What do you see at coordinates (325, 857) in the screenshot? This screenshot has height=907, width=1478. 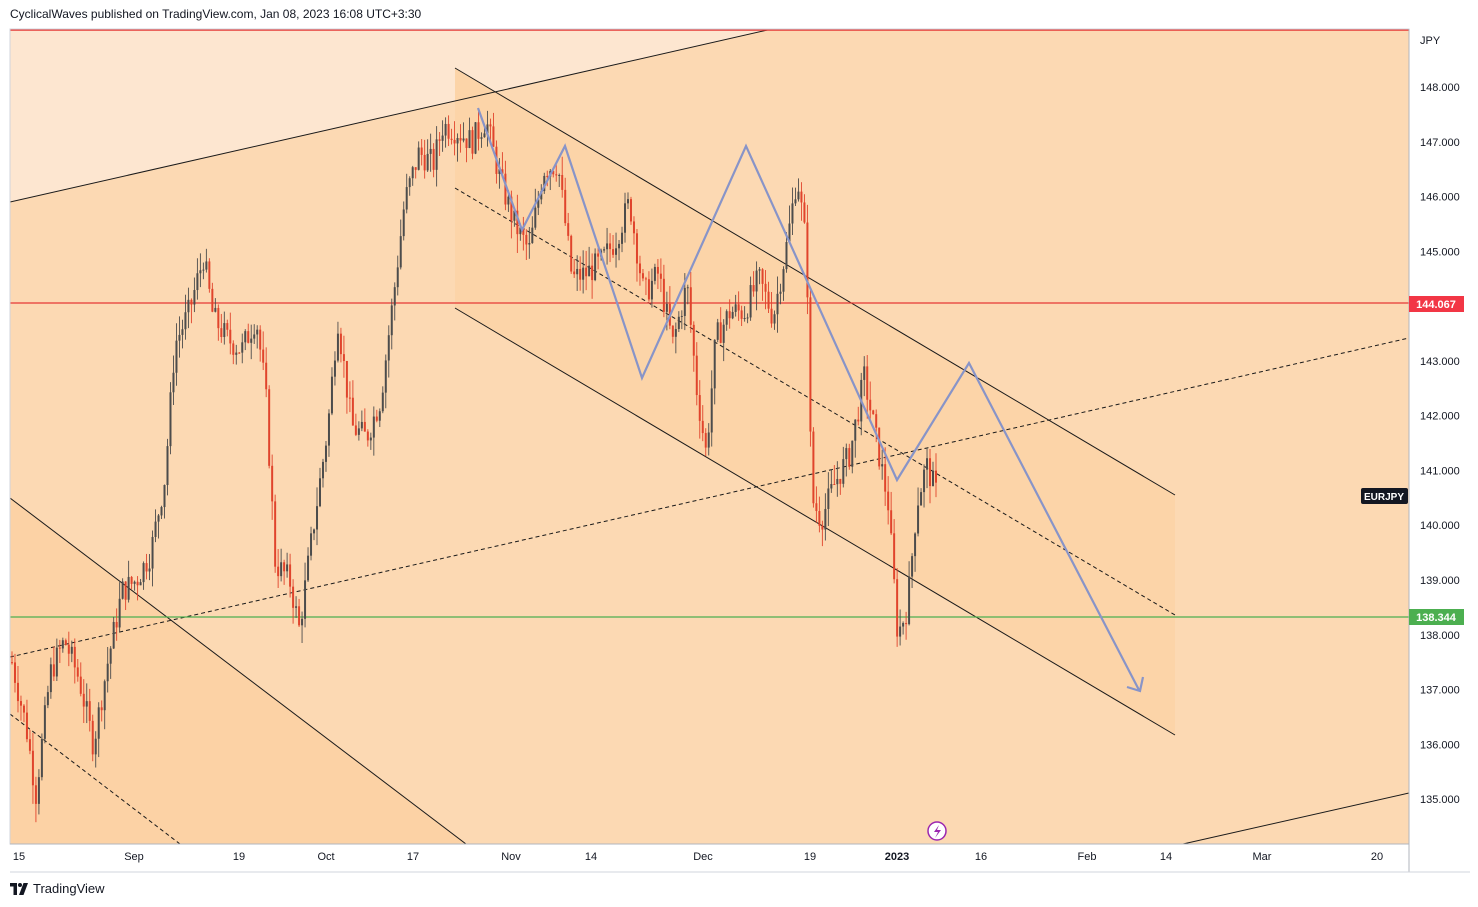 I see `x-tick-label: Oct` at bounding box center [325, 857].